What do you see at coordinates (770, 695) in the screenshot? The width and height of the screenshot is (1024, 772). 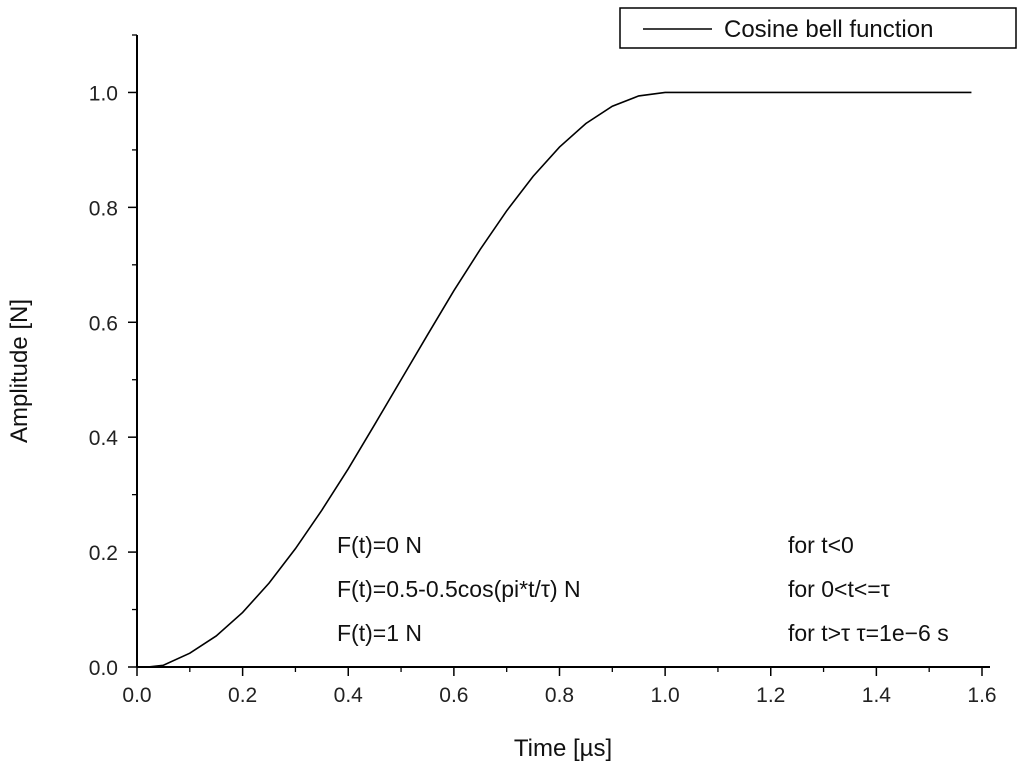 I see `x-tick-label: 1.2` at bounding box center [770, 695].